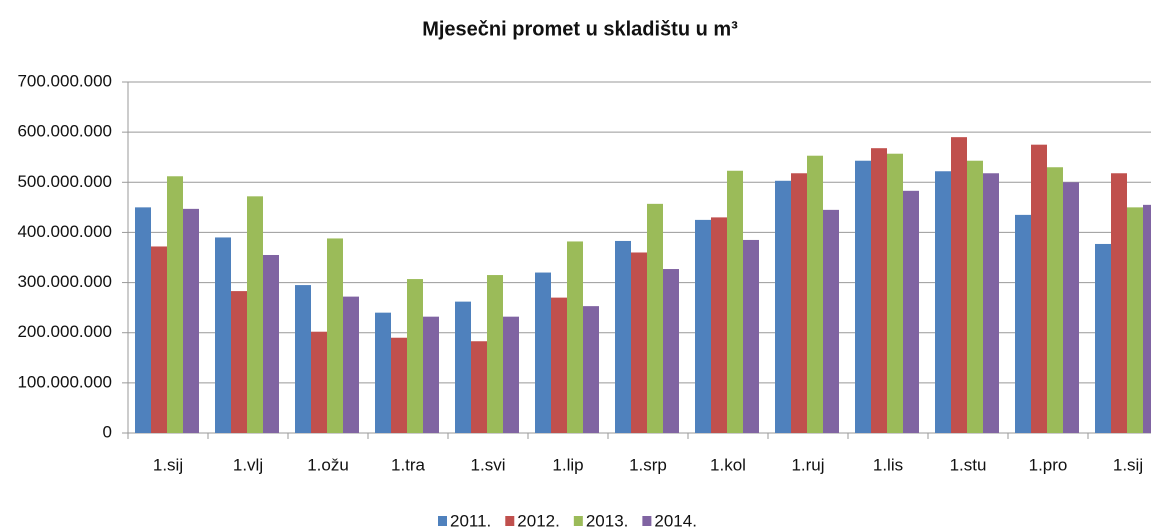 Image resolution: width=1151 pixels, height=531 pixels. Describe the element at coordinates (107, 431) in the screenshot. I see `y-tick-label: 0` at that location.